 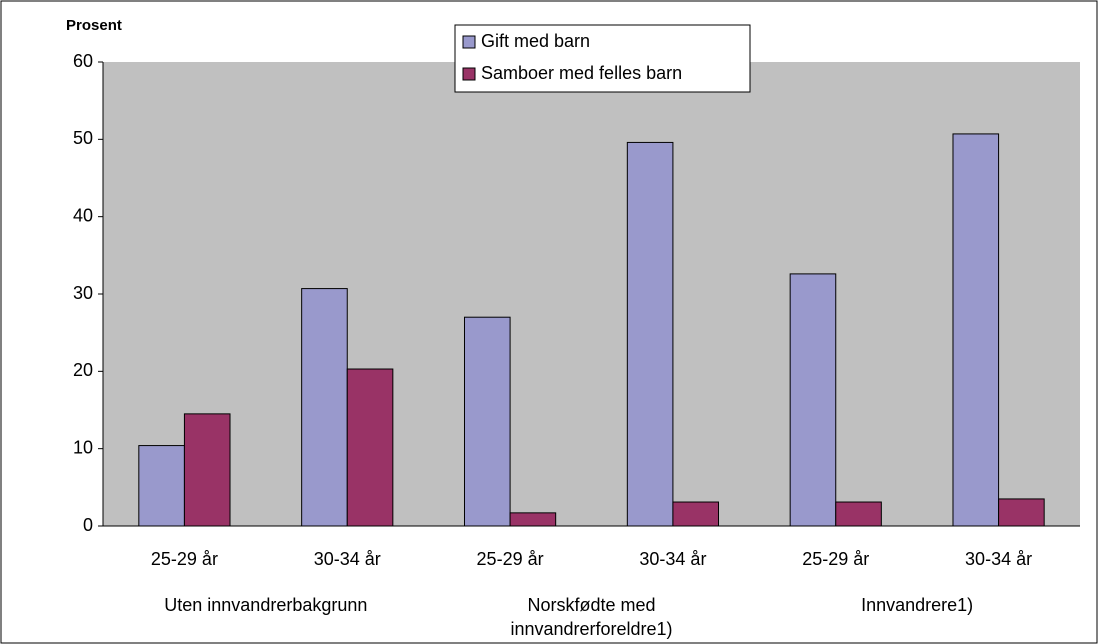 I want to click on y-axis-label: Prosent, so click(x=94, y=25).